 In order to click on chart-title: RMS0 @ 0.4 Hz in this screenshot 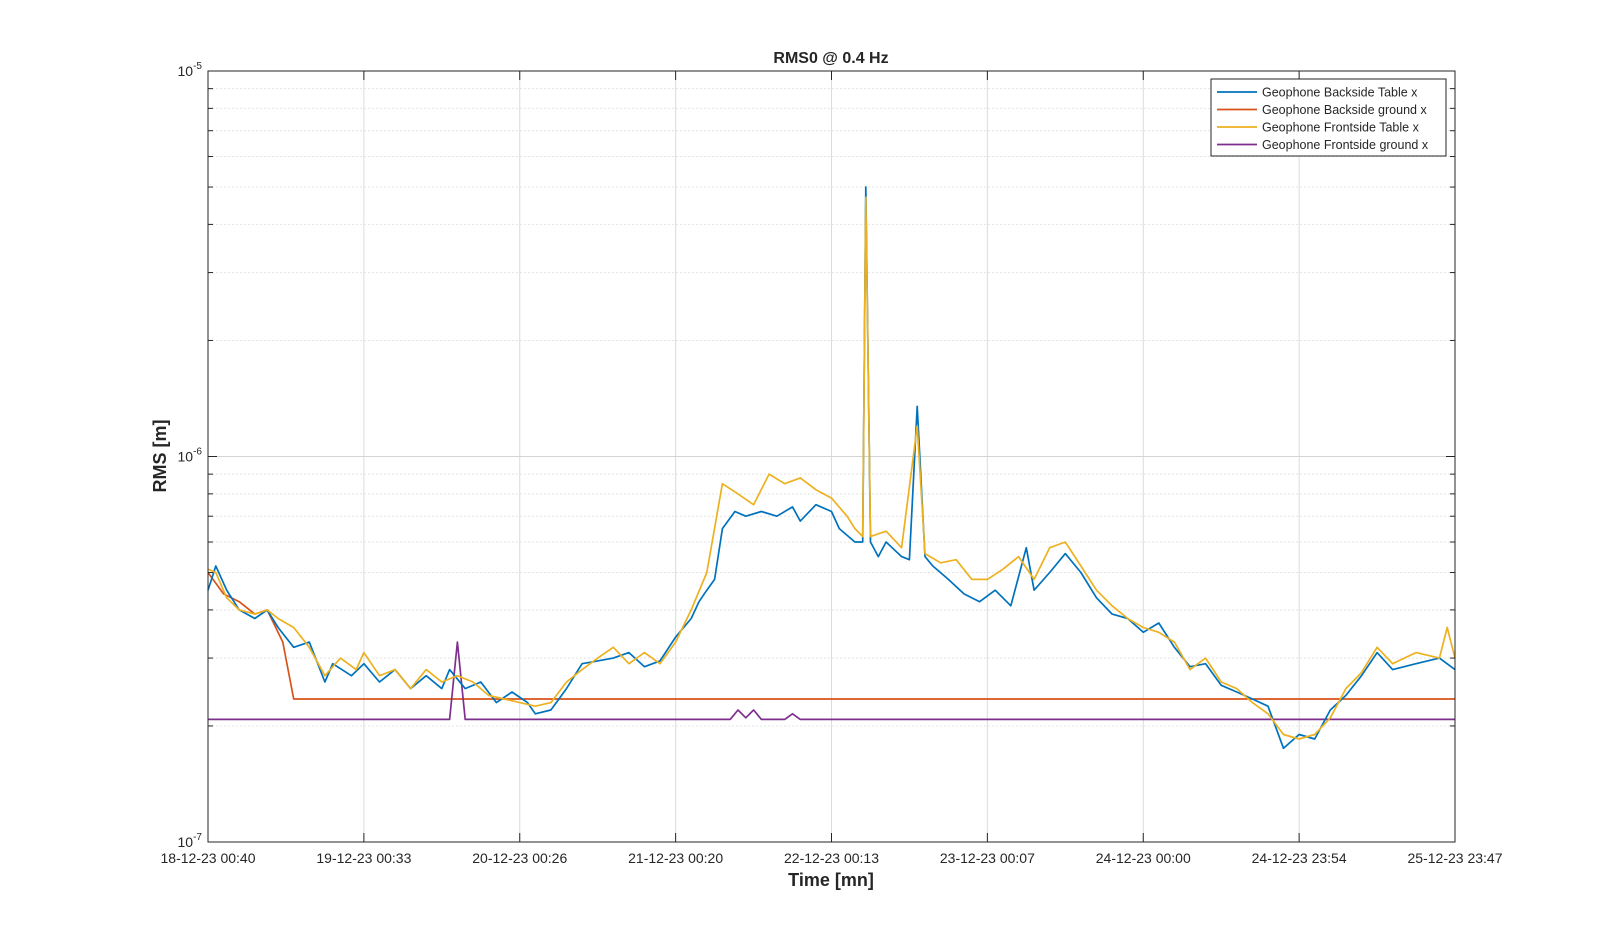, I will do `click(830, 58)`.